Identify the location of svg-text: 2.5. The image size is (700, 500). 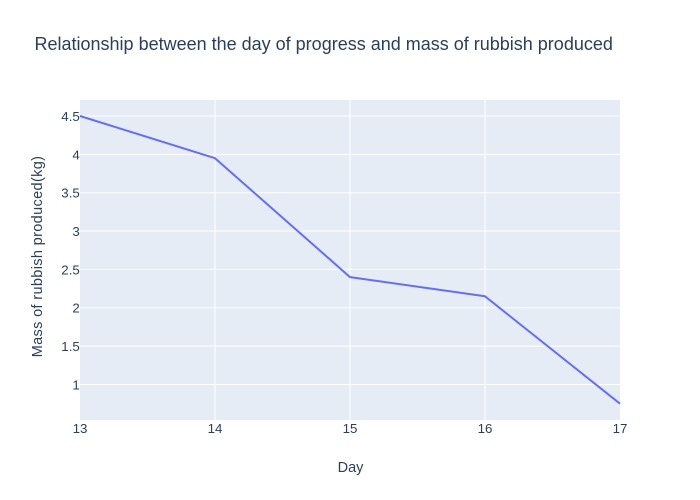
(70, 269).